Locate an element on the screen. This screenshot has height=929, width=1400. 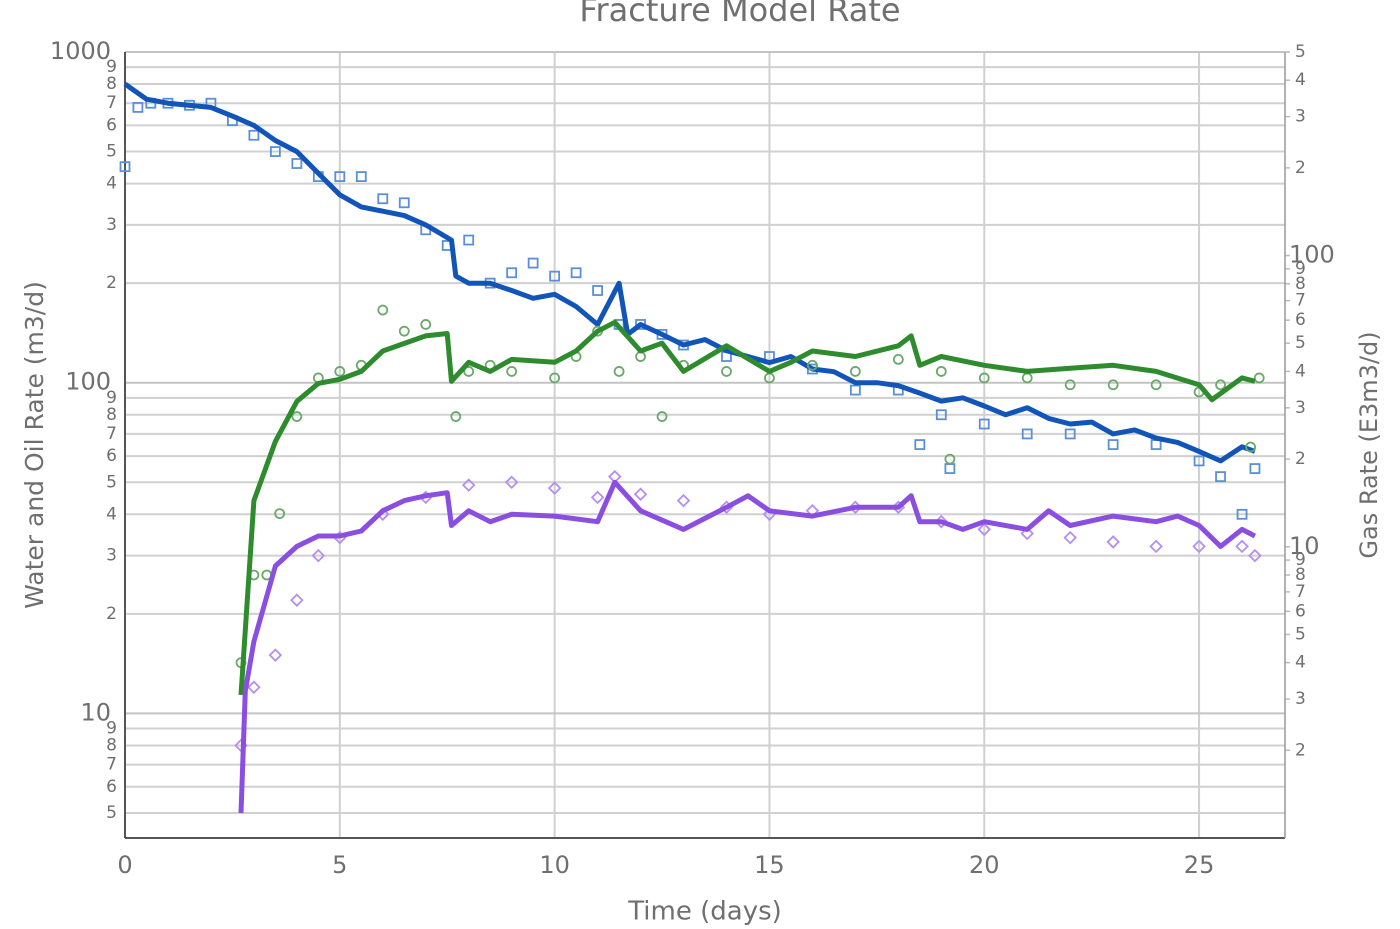
x-axis-label: Time (days) is located at coordinates (704, 912).